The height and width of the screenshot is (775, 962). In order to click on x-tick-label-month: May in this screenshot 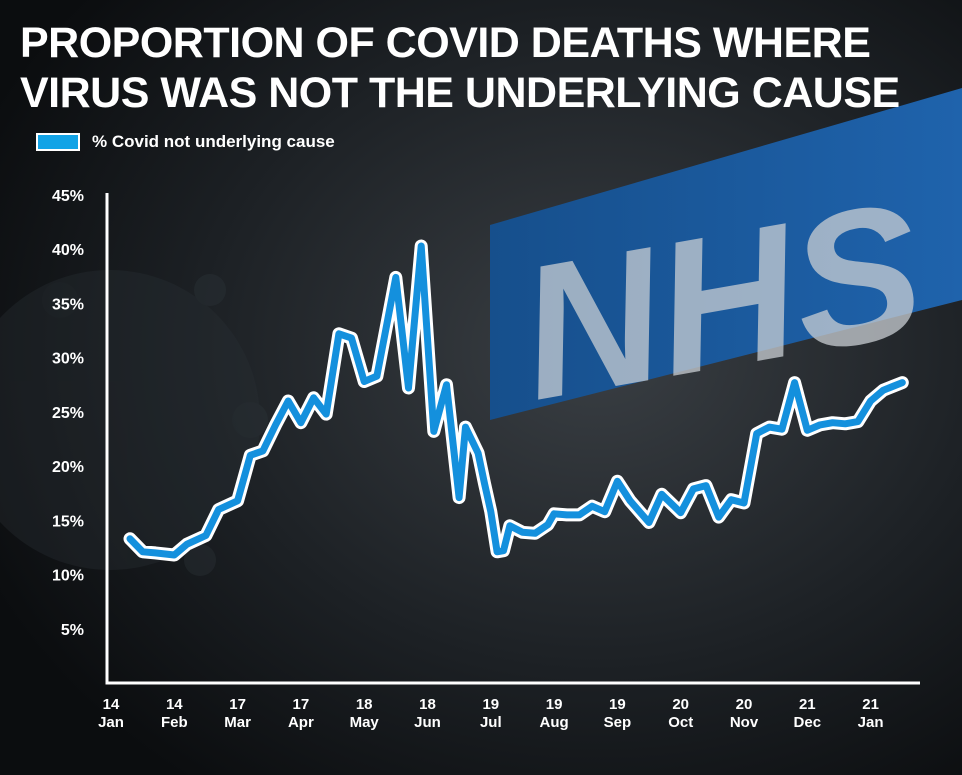, I will do `click(365, 722)`.